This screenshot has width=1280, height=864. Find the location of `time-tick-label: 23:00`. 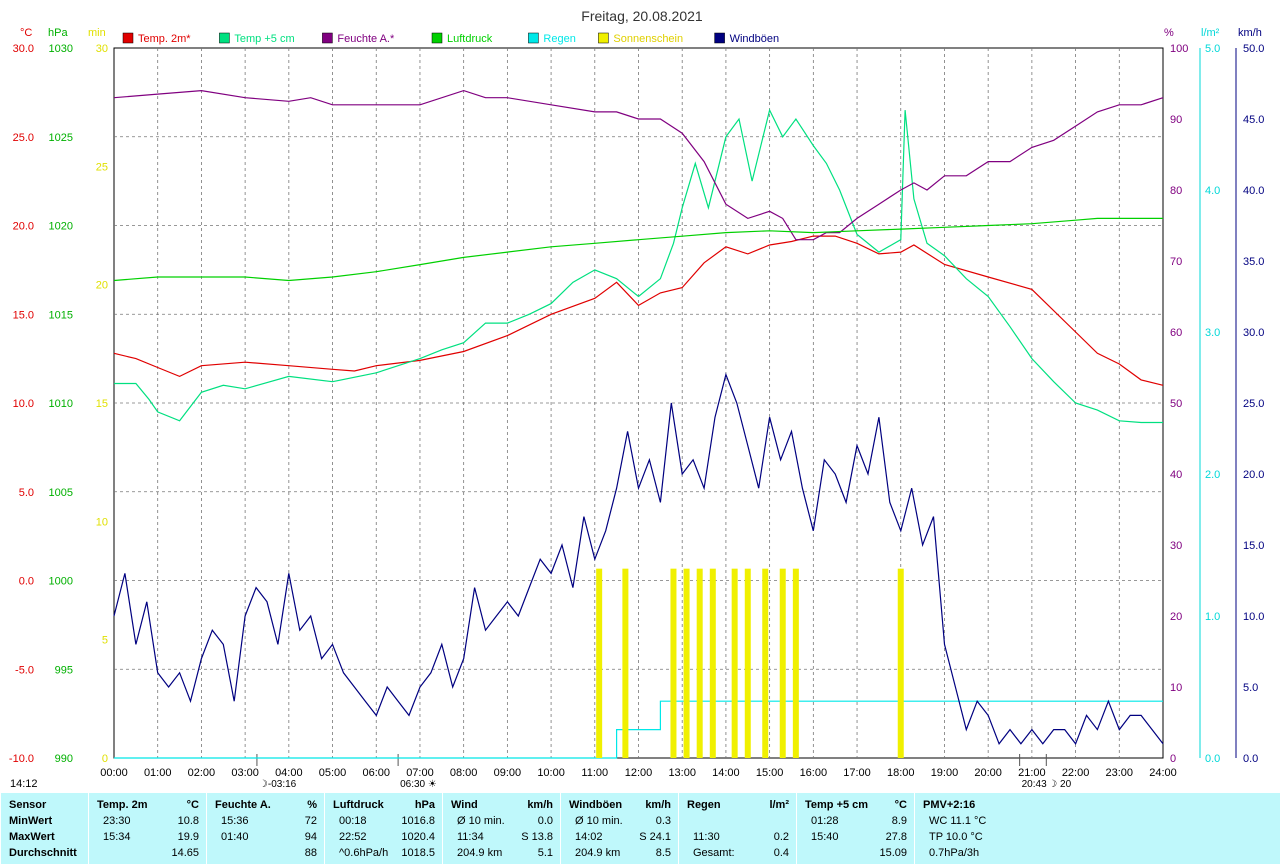

time-tick-label: 23:00 is located at coordinates (1120, 773).